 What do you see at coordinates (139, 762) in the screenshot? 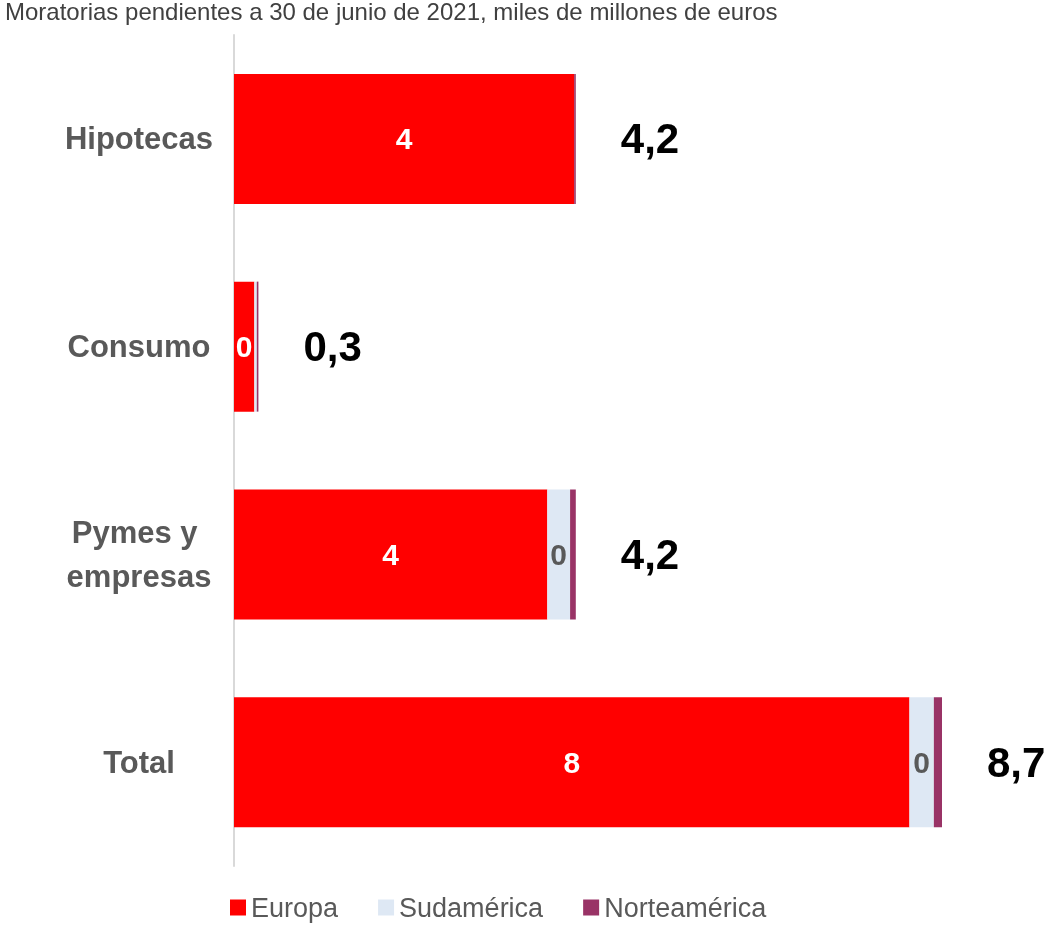
I see `y-tick-label: Total` at bounding box center [139, 762].